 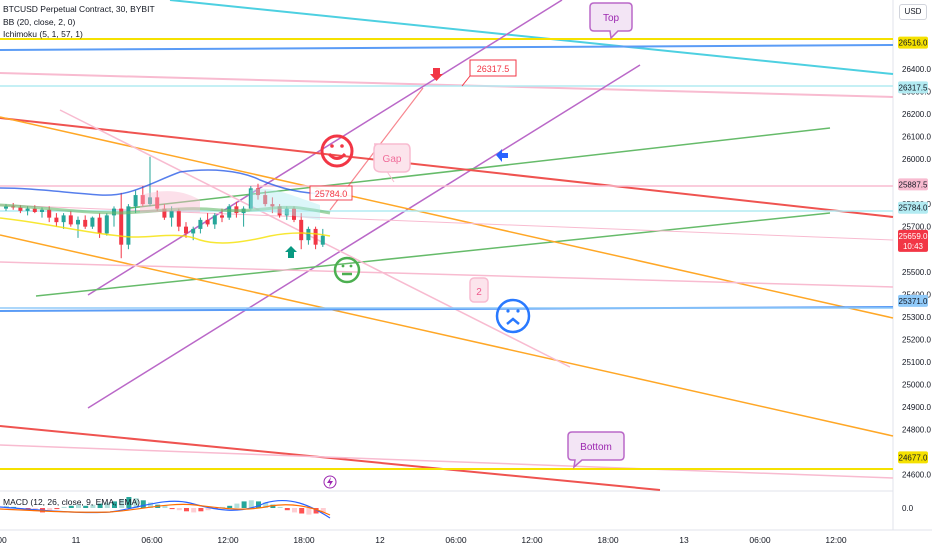 I want to click on x-tick-label: 13, so click(x=684, y=540).